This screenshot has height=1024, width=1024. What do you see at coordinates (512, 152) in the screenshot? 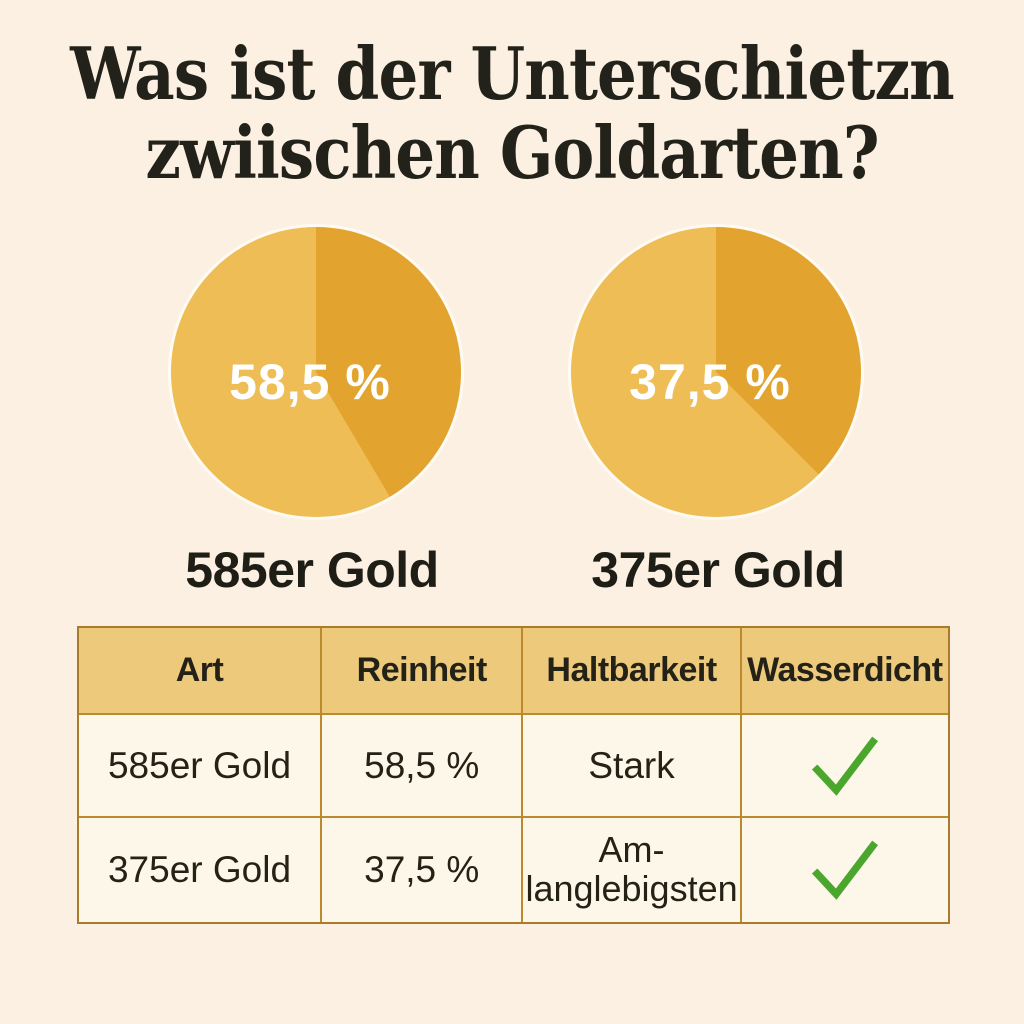
I see `title-line-2: zwiischen Goldarten?` at bounding box center [512, 152].